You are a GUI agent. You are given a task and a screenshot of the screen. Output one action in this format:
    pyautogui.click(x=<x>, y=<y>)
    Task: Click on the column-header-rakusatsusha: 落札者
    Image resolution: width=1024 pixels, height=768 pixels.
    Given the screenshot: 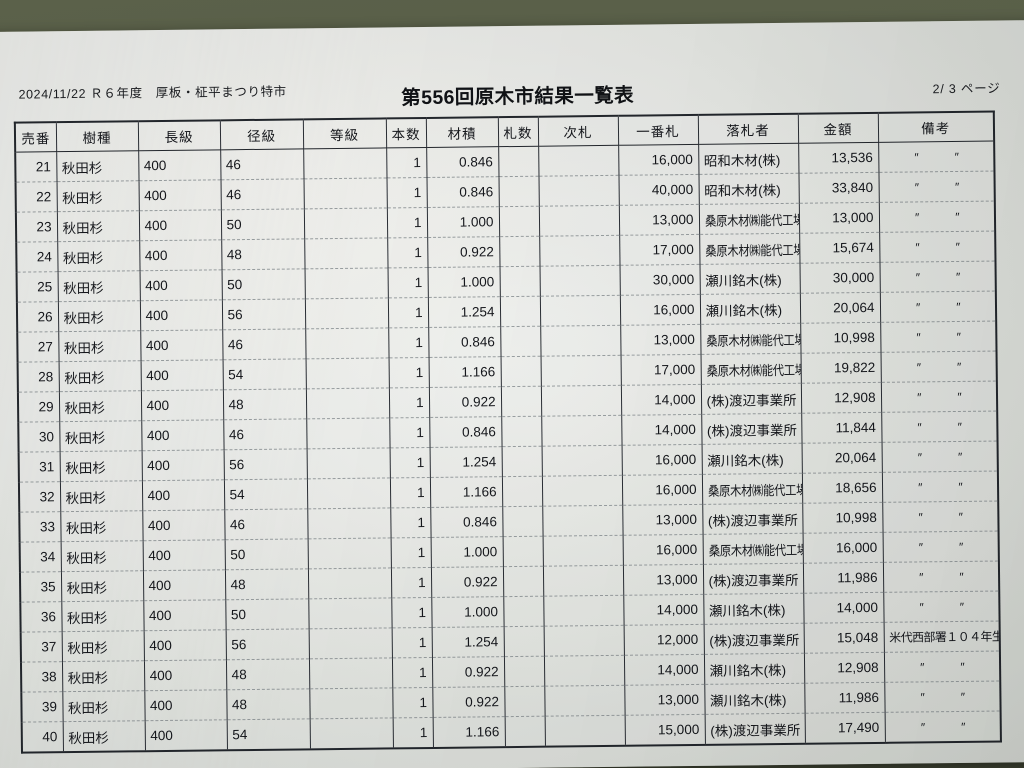 What is the action you would take?
    pyautogui.click(x=748, y=129)
    